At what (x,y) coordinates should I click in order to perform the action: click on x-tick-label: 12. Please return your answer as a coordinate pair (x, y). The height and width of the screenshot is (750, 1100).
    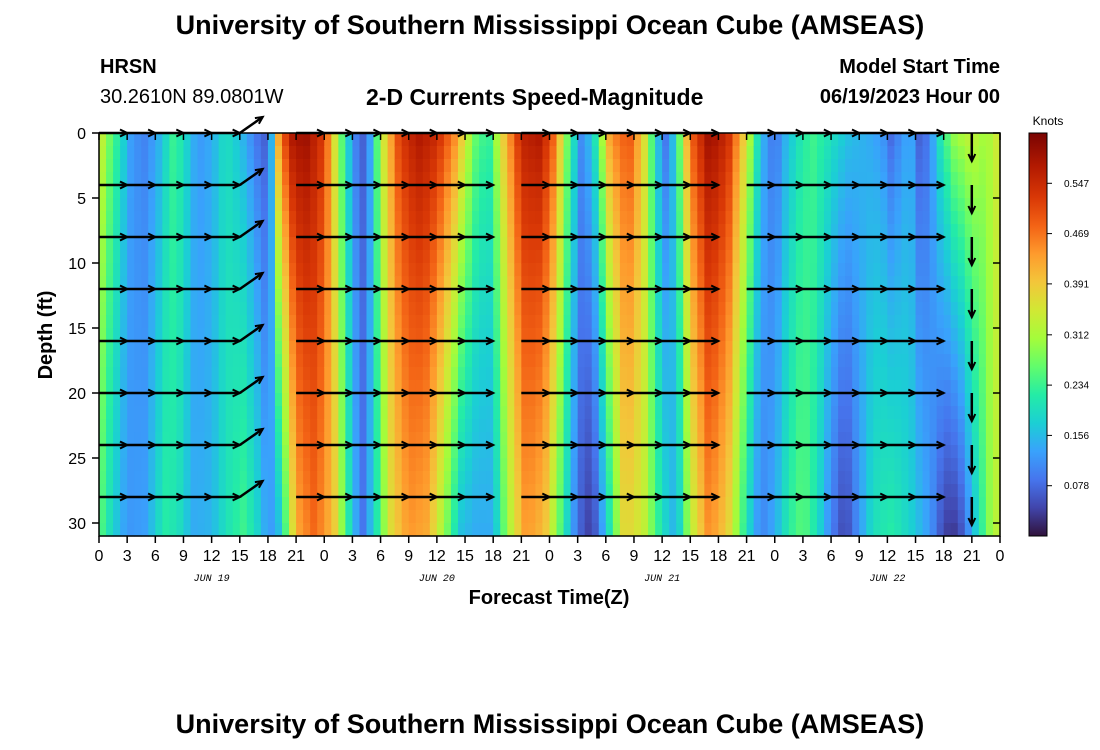
    Looking at the image, I should click on (887, 556).